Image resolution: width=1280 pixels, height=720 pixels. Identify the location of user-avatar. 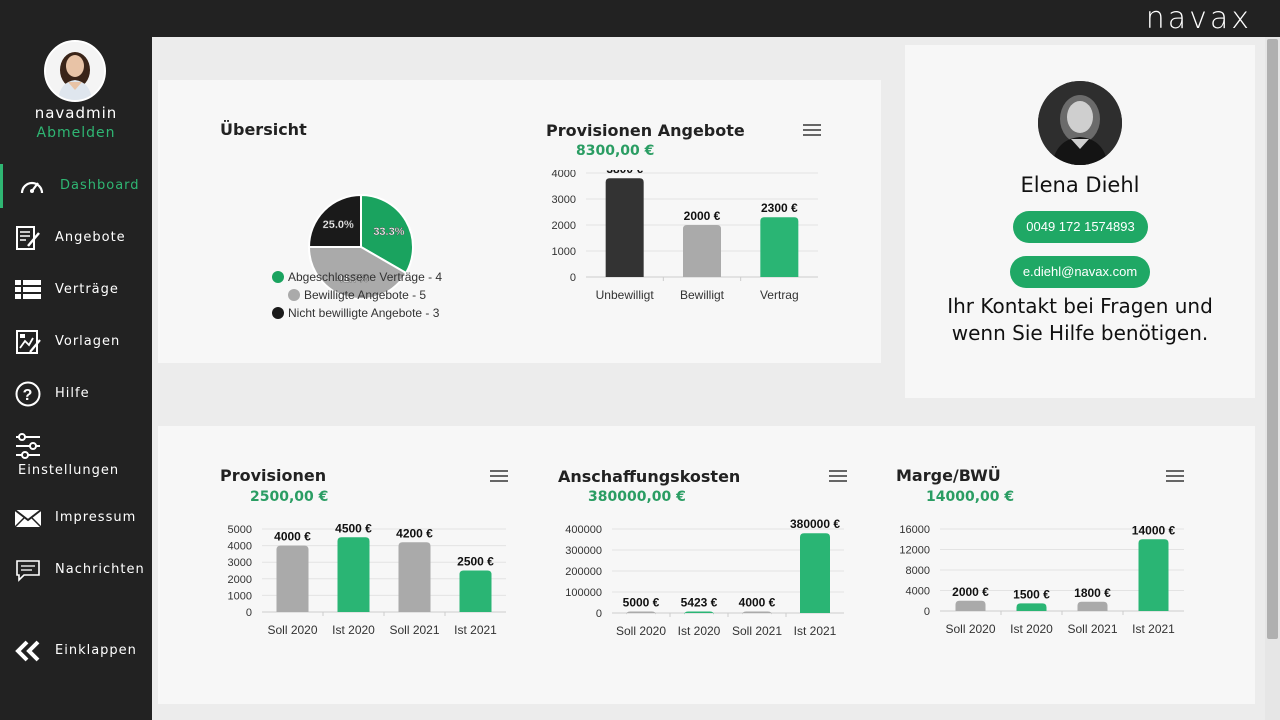
(75, 71).